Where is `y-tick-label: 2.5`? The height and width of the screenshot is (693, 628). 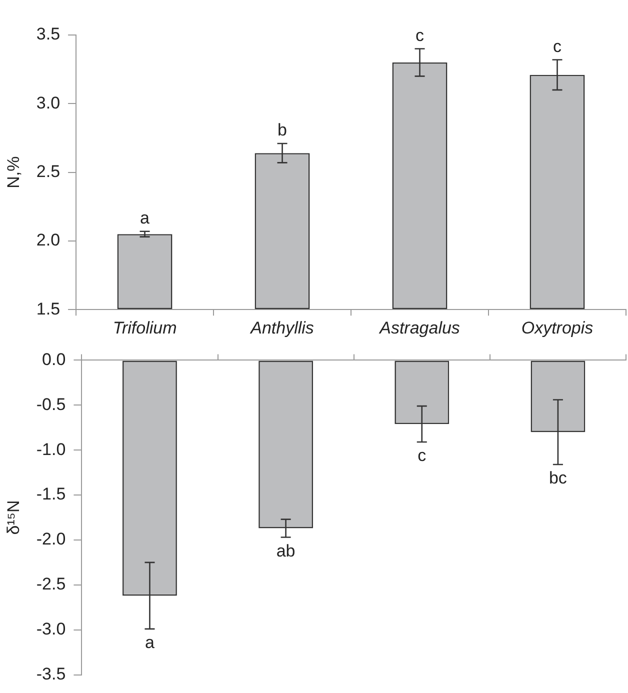 y-tick-label: 2.5 is located at coordinates (48, 171).